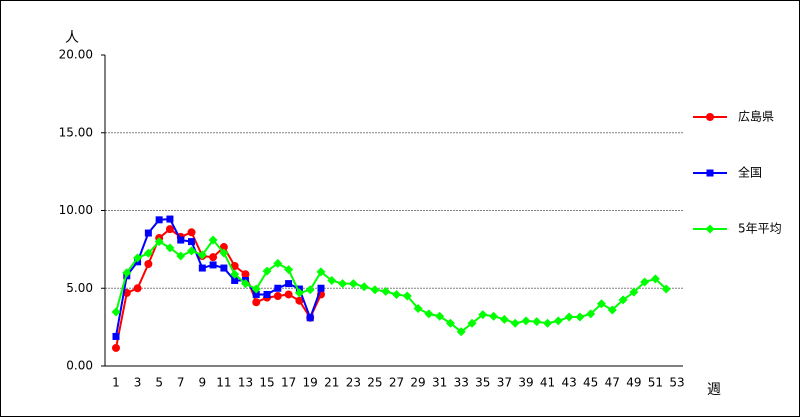 The width and height of the screenshot is (800, 417). I want to click on x-tick-label: 37, so click(504, 383).